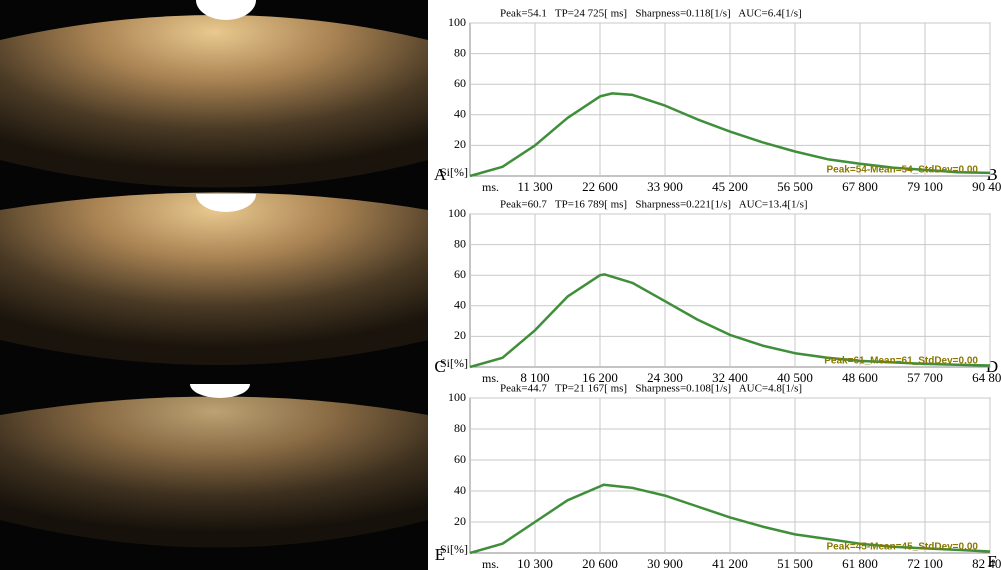 Image resolution: width=1001 pixels, height=570 pixels. What do you see at coordinates (440, 174) in the screenshot?
I see `panel-label: A` at bounding box center [440, 174].